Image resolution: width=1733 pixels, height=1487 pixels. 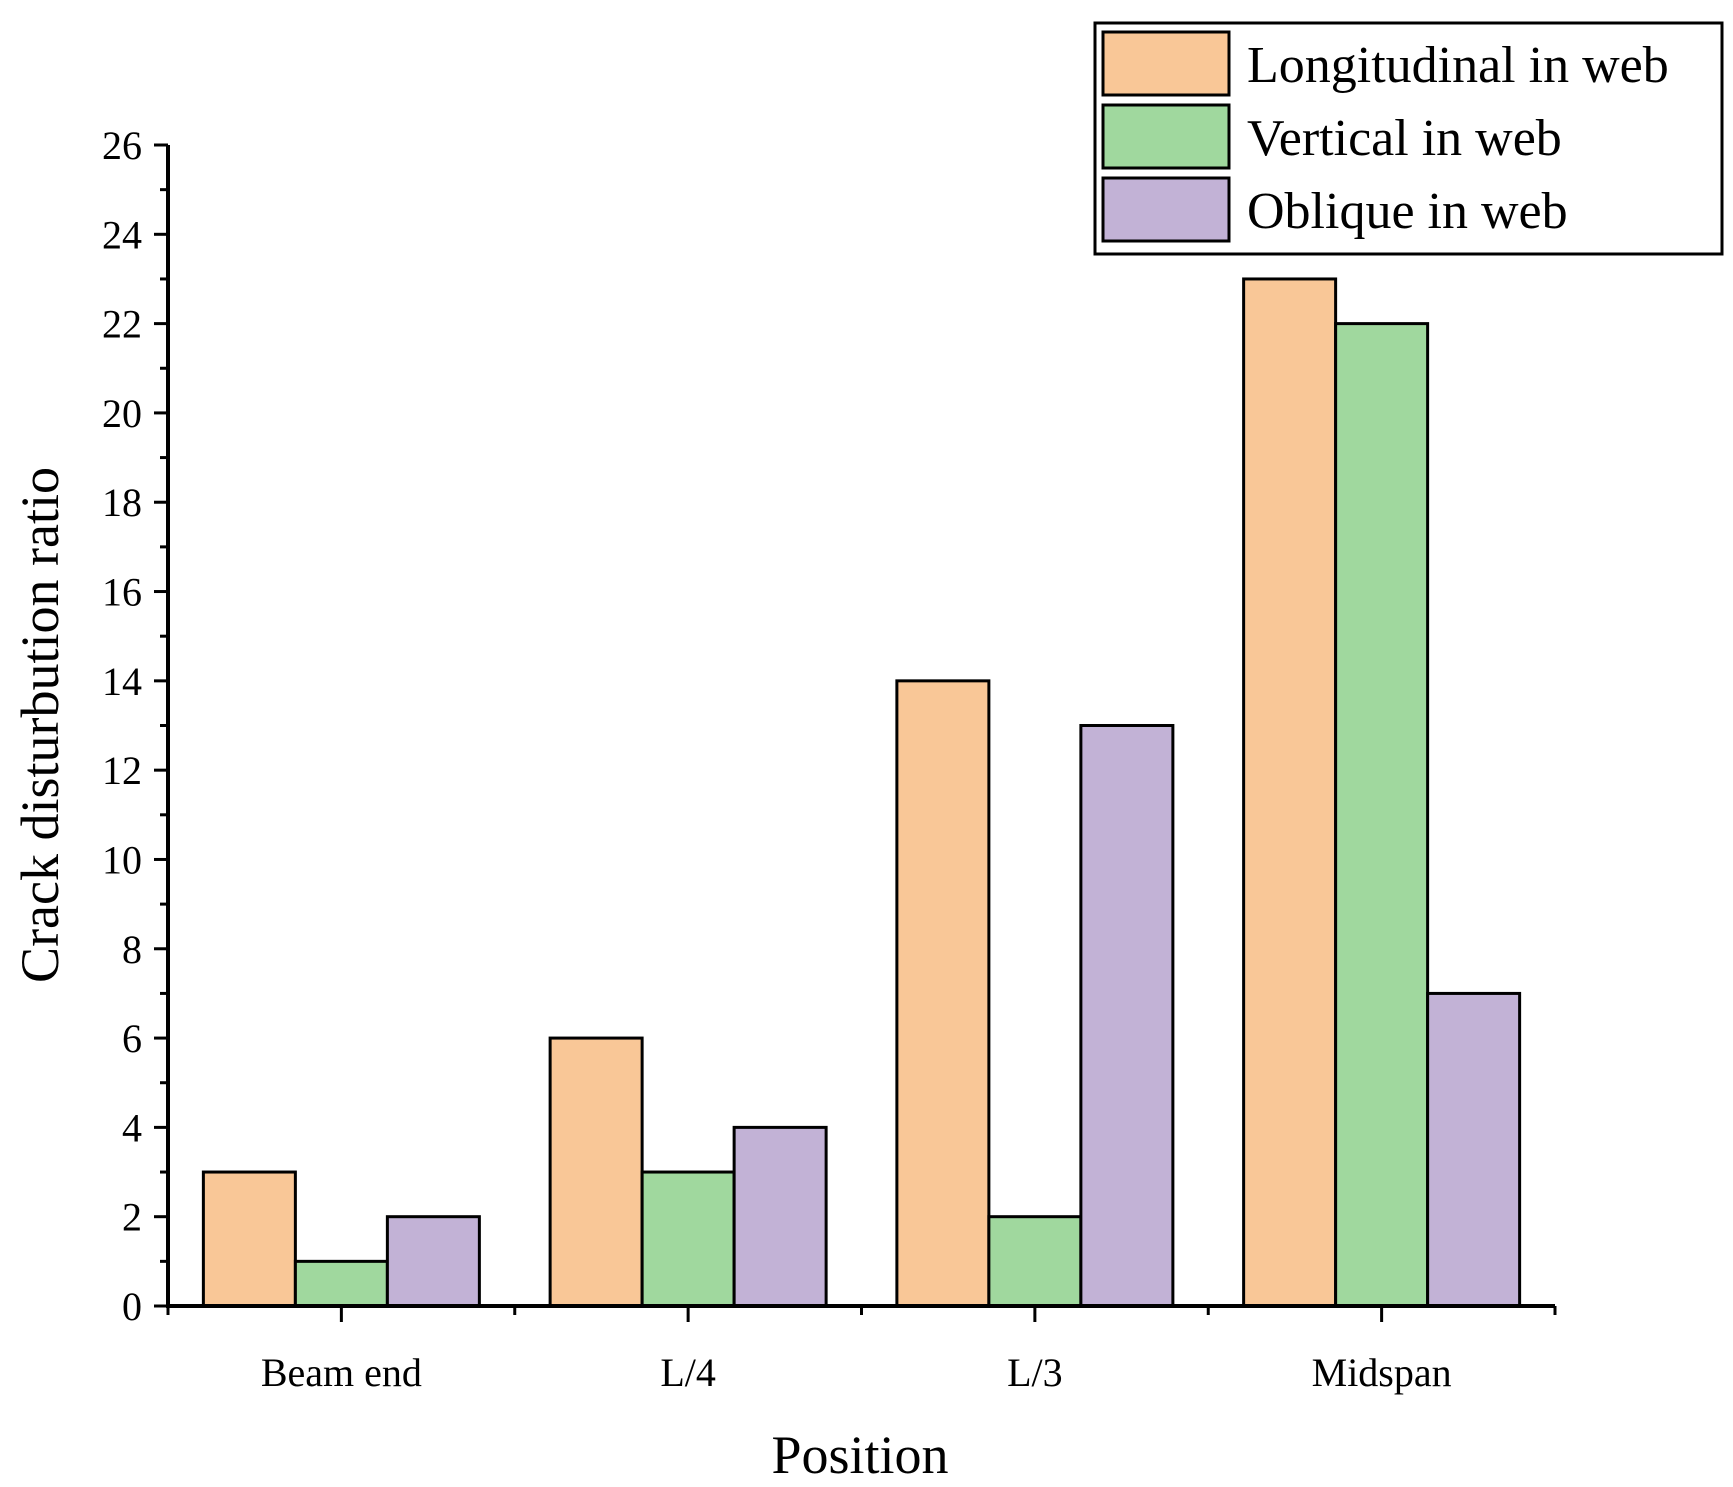 I want to click on y-tick-label: 4, so click(x=132, y=1127).